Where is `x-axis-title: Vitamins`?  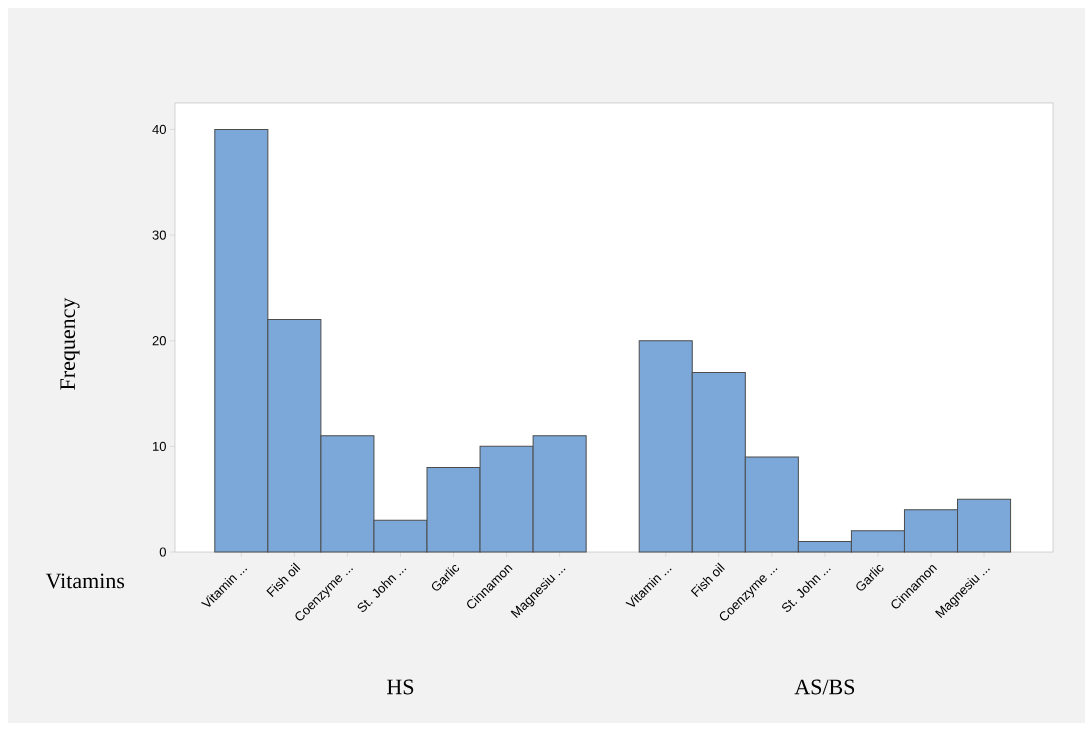
x-axis-title: Vitamins is located at coordinates (85, 581).